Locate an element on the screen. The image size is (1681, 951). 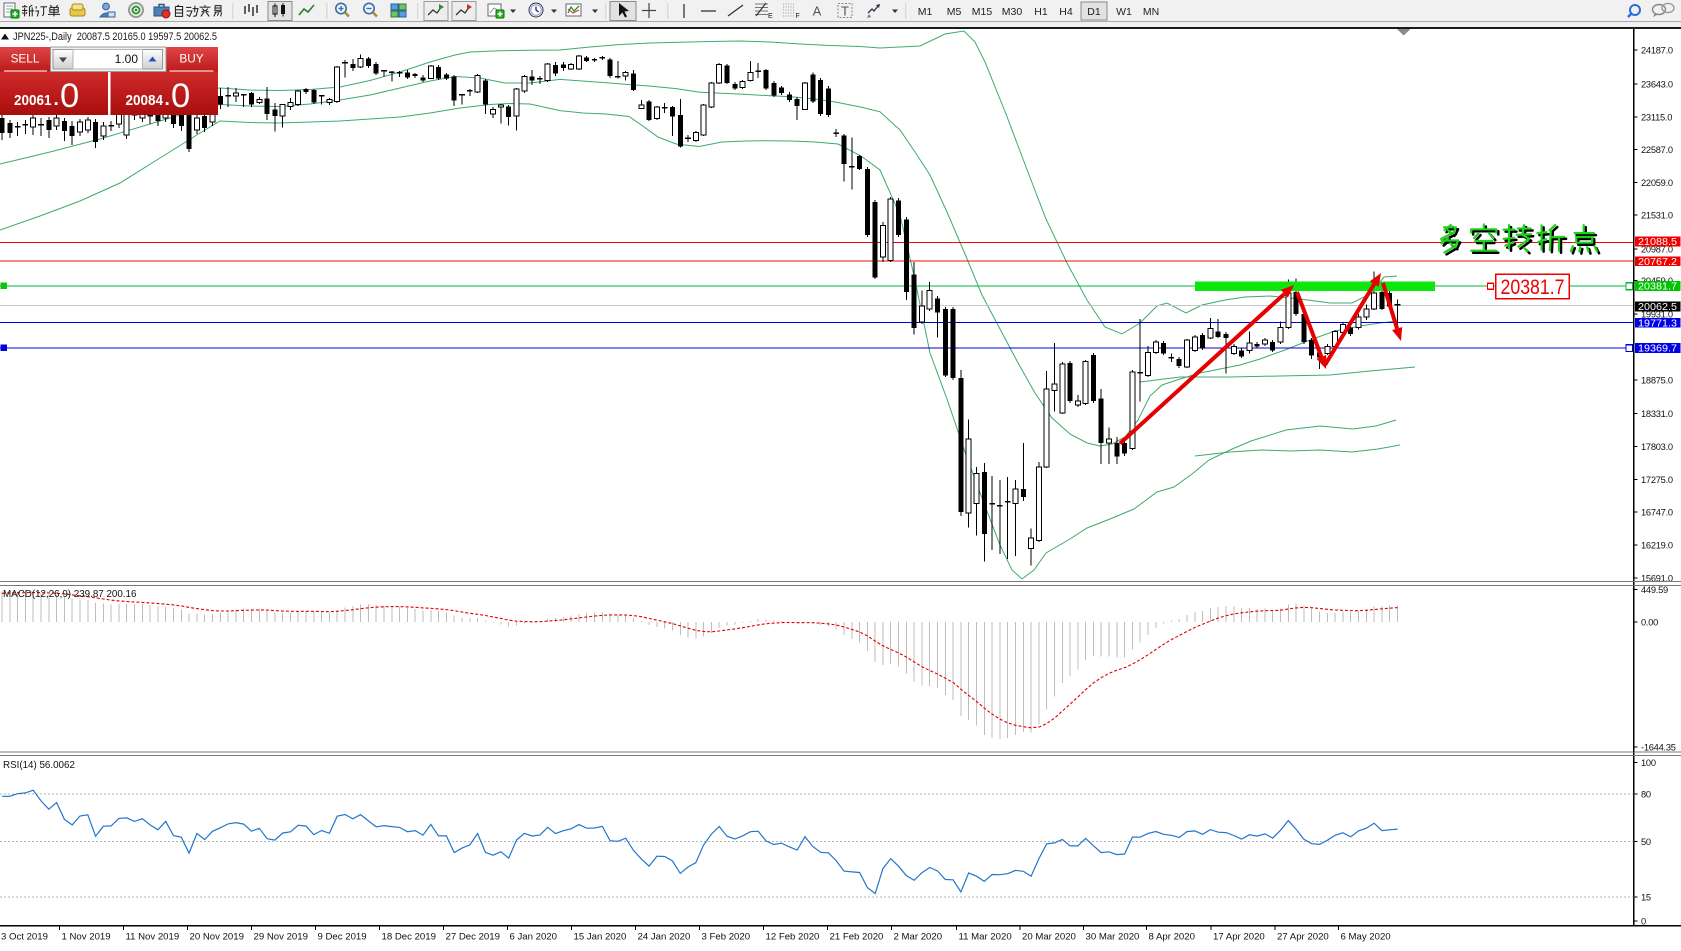
svg-text: E is located at coordinates (770, 16).